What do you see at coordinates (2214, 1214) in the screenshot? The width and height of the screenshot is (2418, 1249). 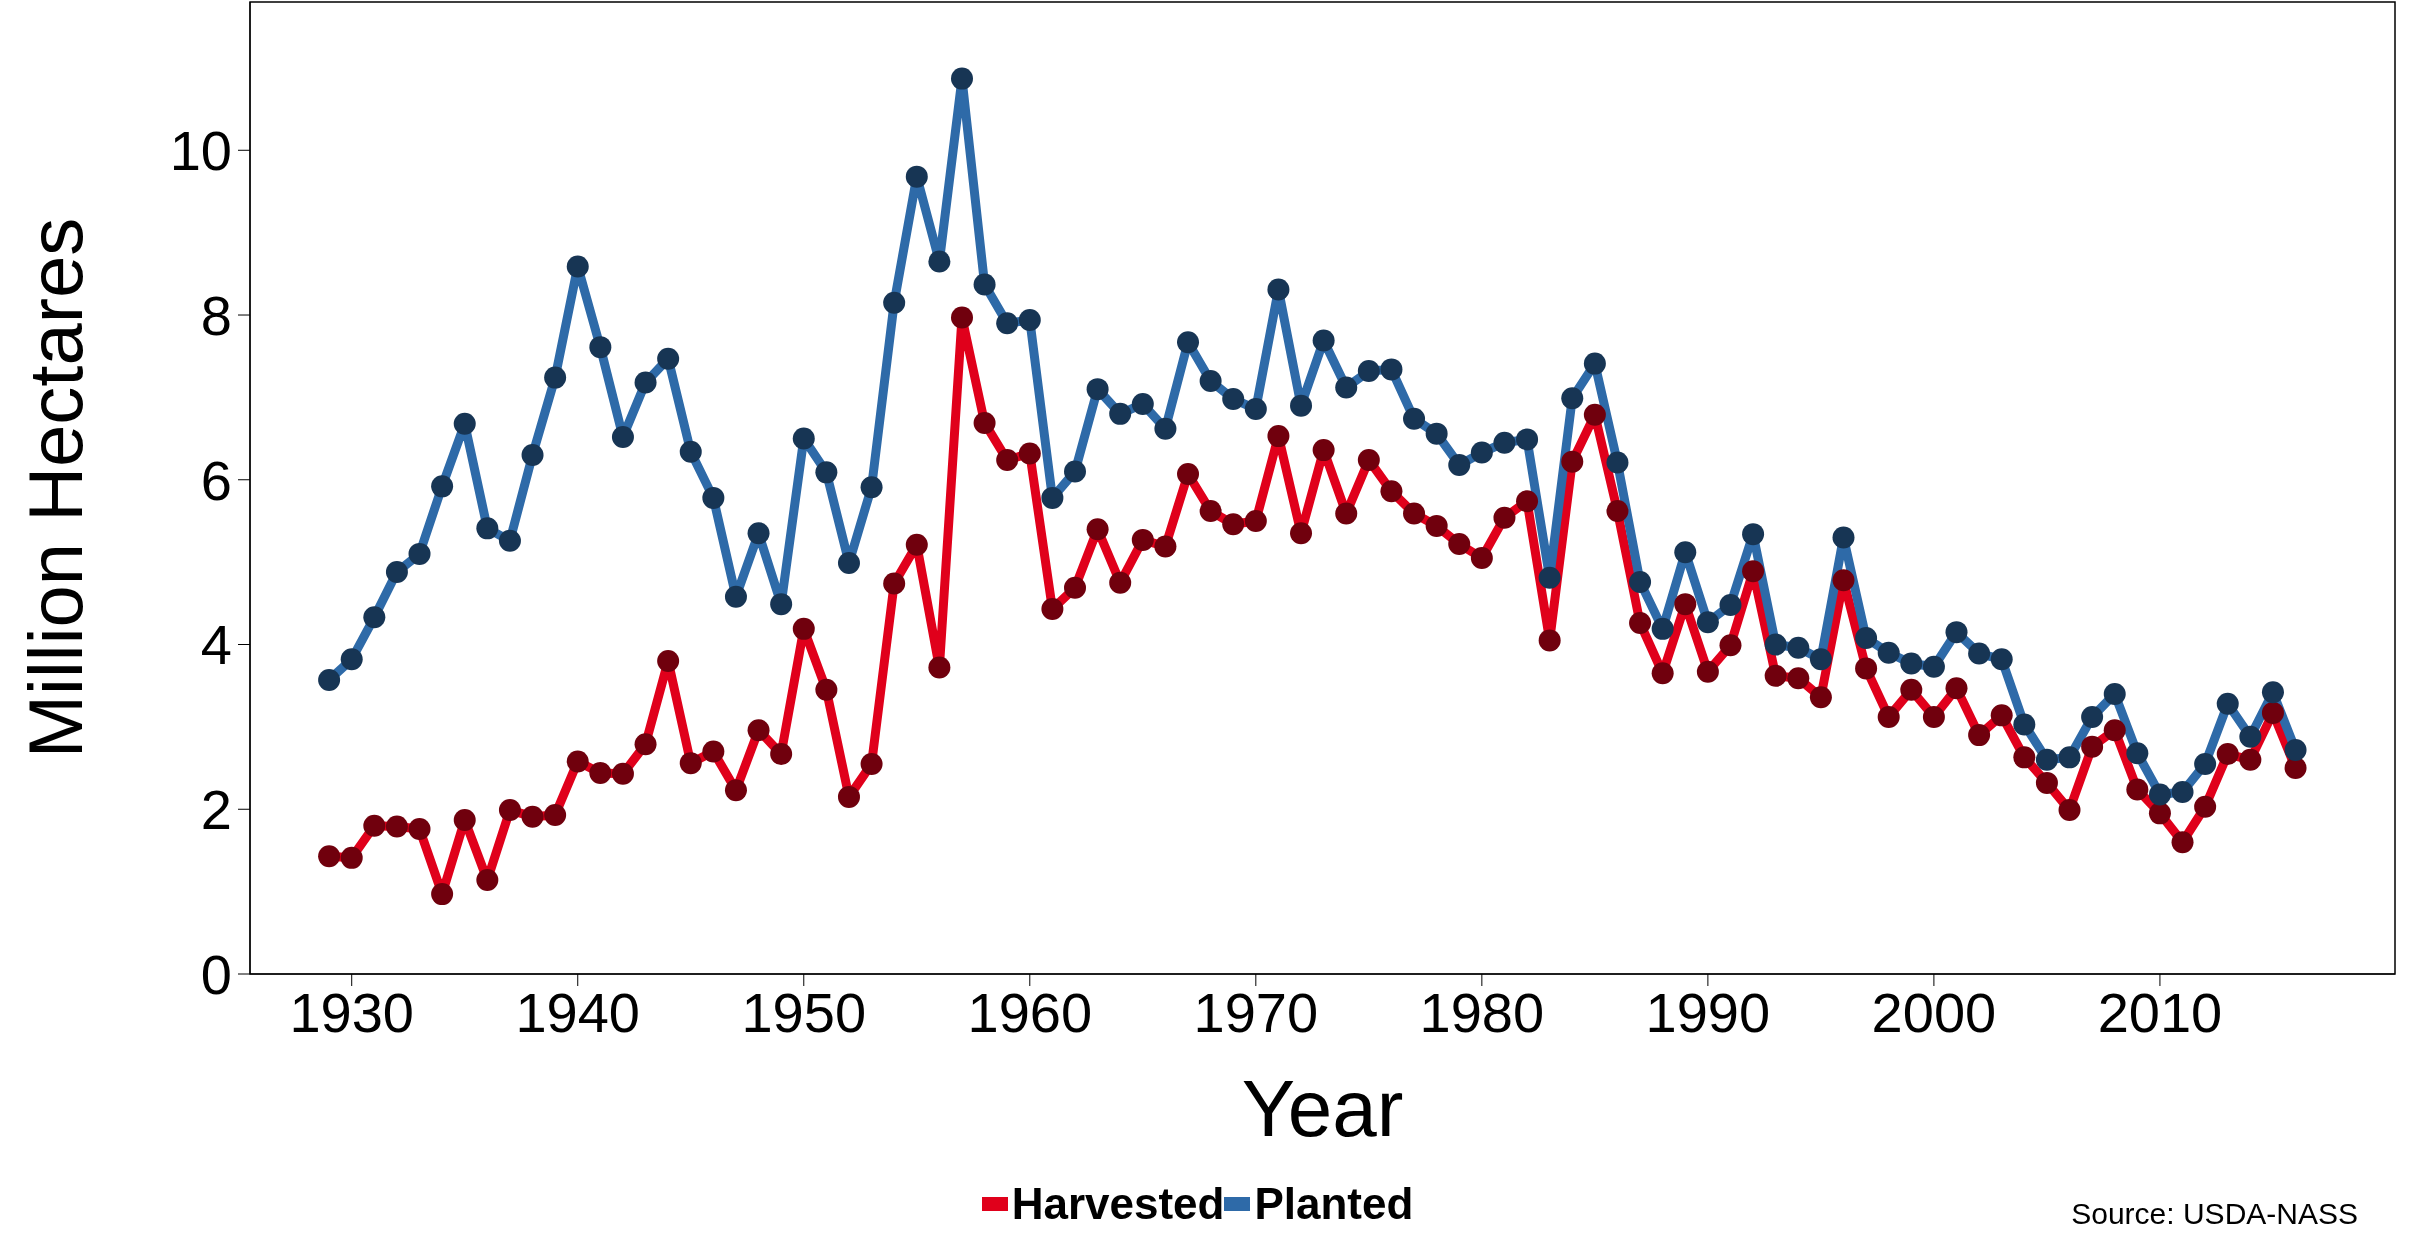 I see `source-note: Source: USDA-NASS` at bounding box center [2214, 1214].